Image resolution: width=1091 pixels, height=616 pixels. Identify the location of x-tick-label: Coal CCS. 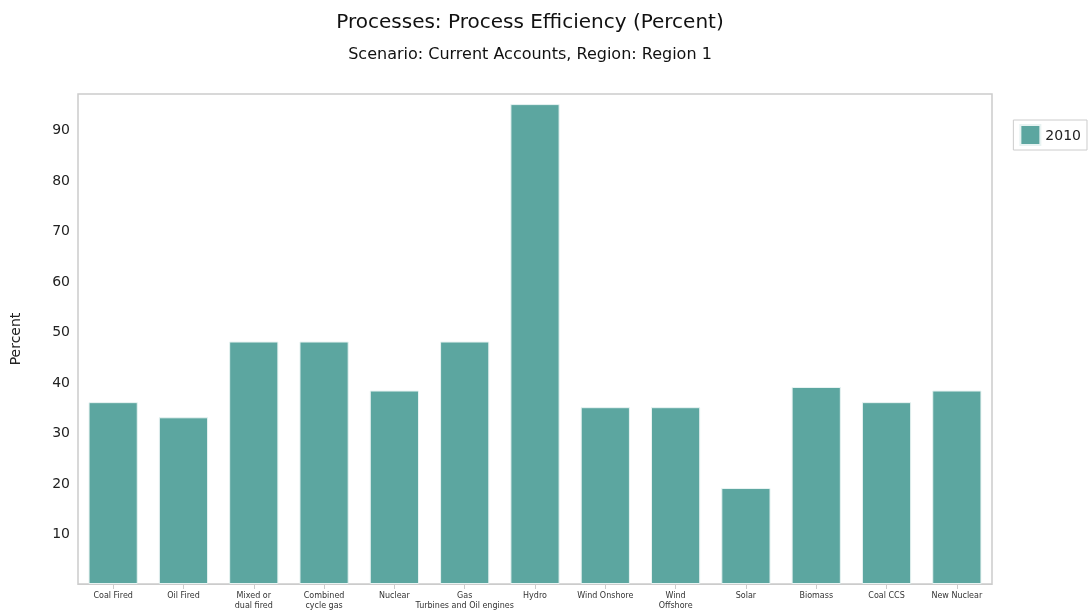
(886, 595).